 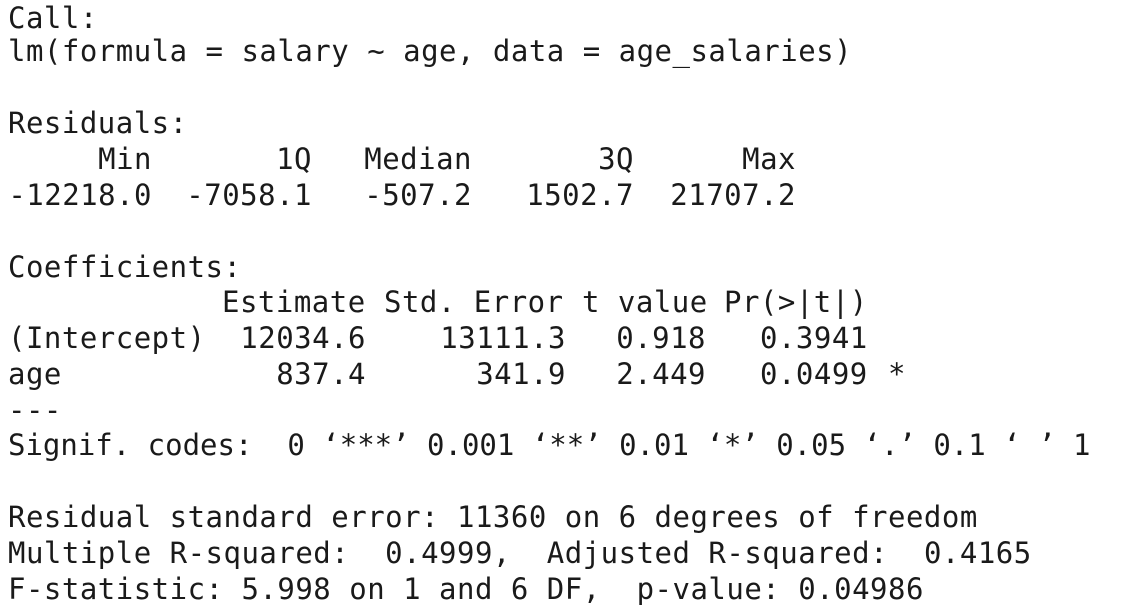 I want to click on residual-value-1q: -7058.1, so click(x=249, y=195).